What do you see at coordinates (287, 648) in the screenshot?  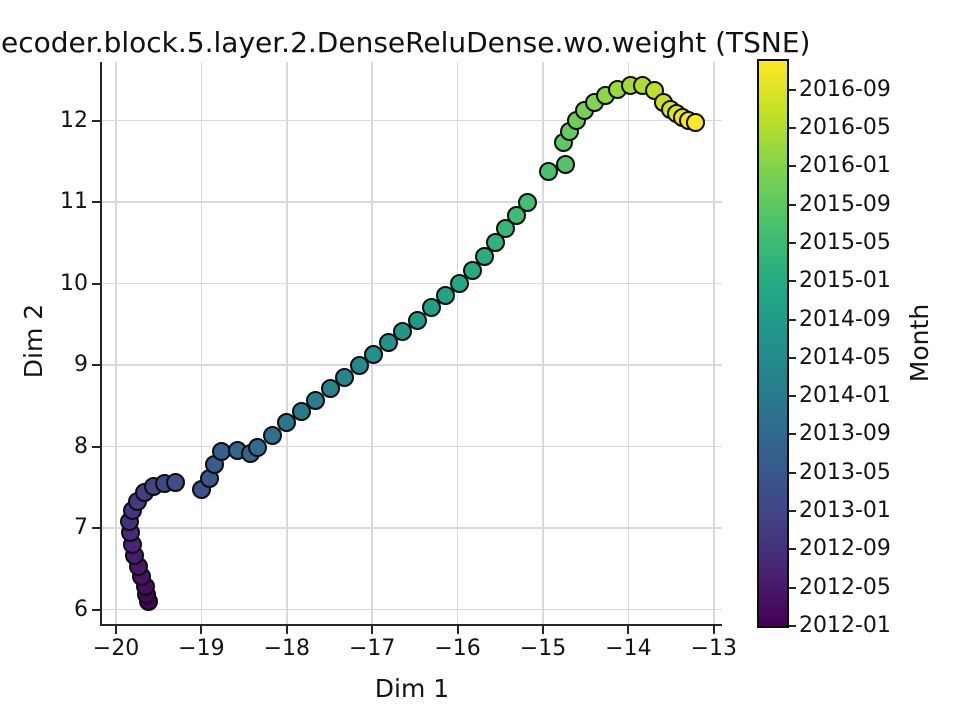 I see `x-tick-label: −18` at bounding box center [287, 648].